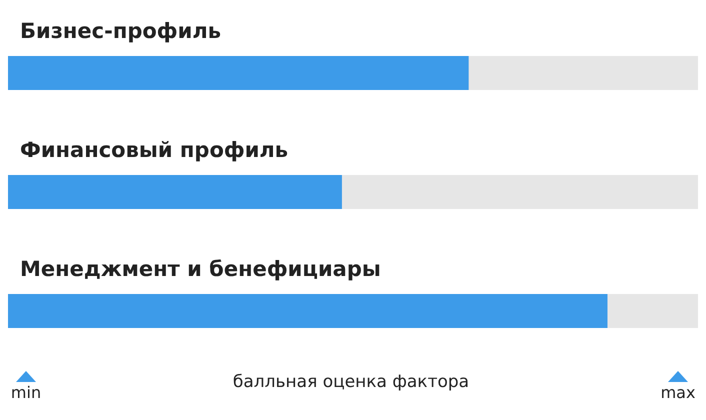 The image size is (706, 420). What do you see at coordinates (351, 382) in the screenshot?
I see `x-axis-title: балльная оценка фактора` at bounding box center [351, 382].